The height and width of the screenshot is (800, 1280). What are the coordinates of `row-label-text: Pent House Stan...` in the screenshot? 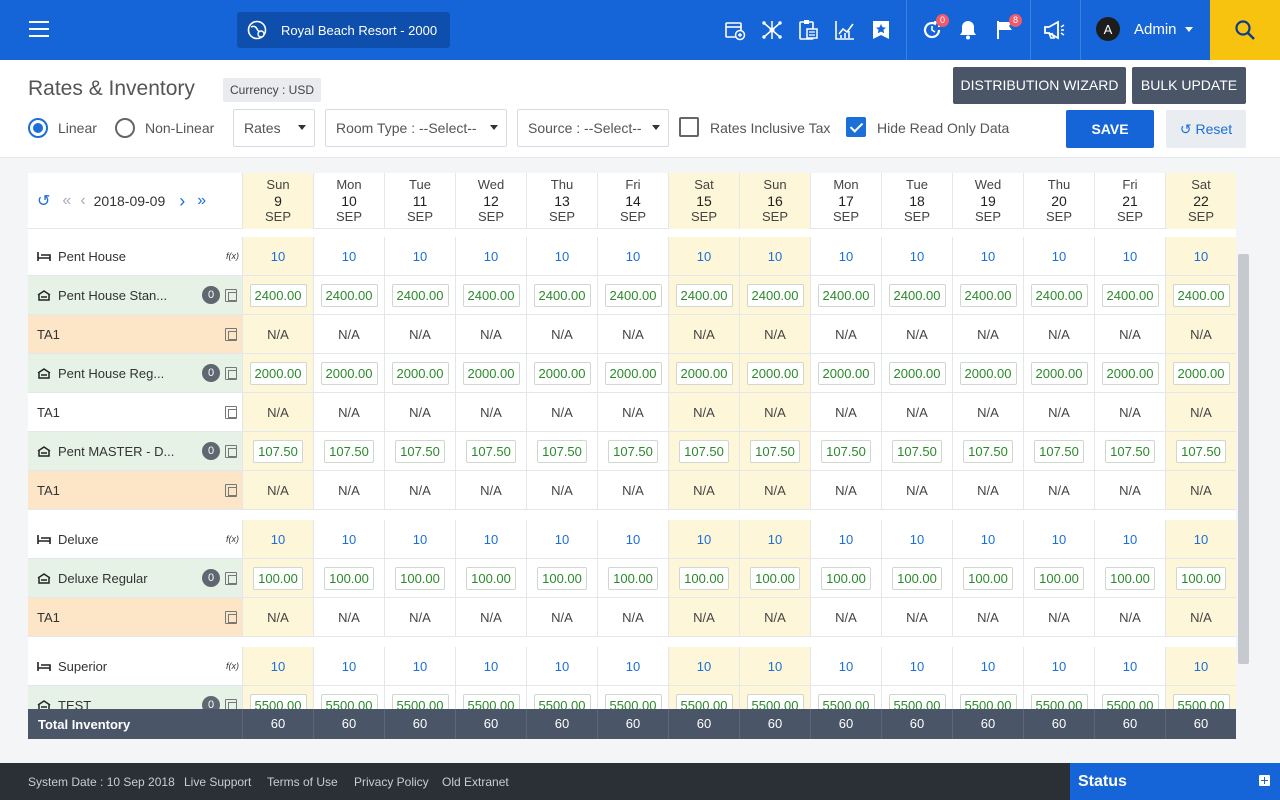 It's located at (113, 295).